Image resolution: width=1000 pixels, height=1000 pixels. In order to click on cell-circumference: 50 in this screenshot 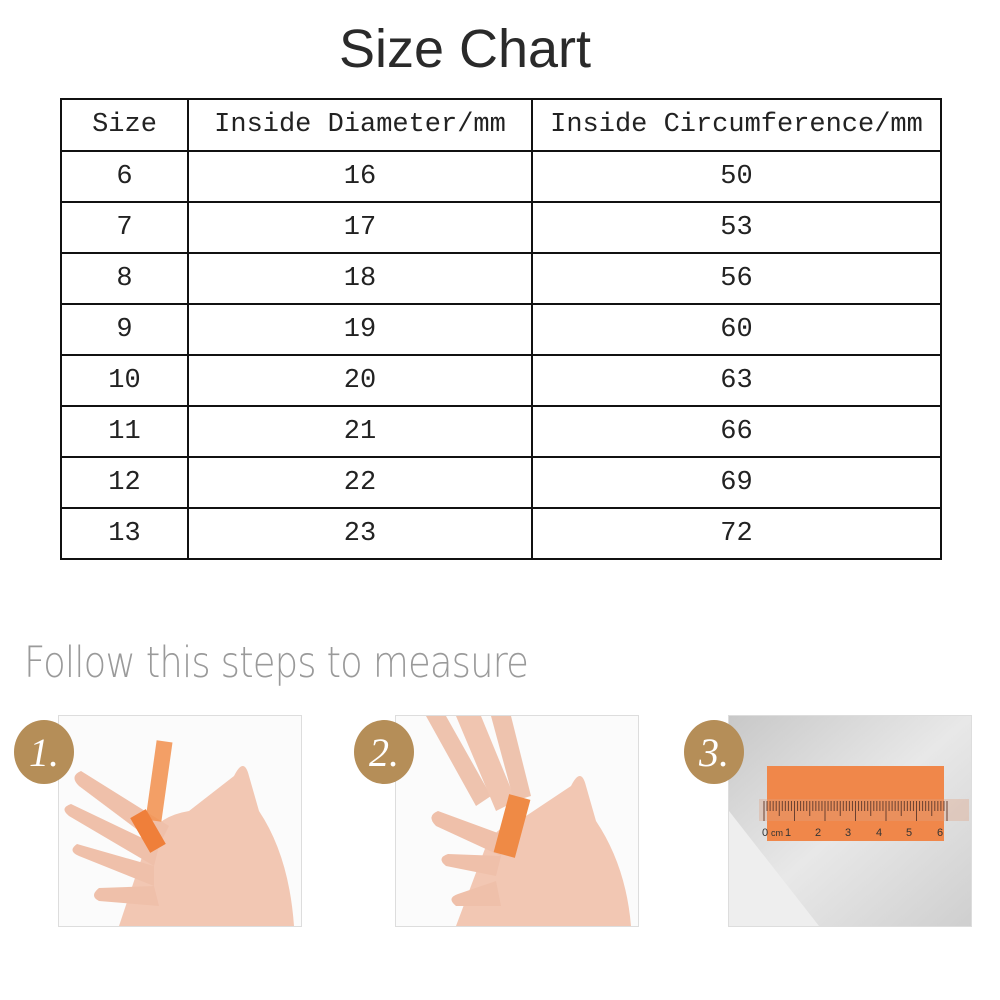, I will do `click(736, 176)`.